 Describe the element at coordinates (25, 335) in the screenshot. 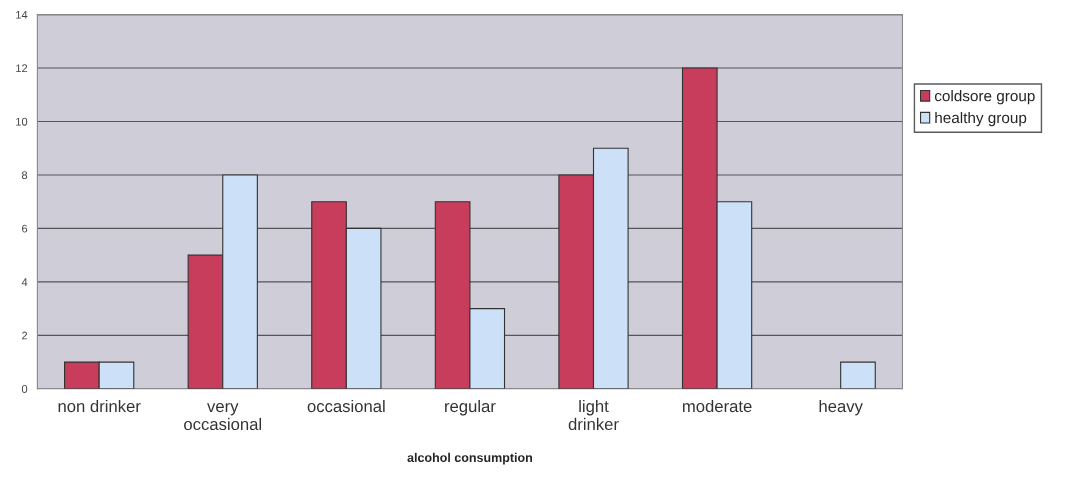

I see `y-tick-label: 2` at that location.